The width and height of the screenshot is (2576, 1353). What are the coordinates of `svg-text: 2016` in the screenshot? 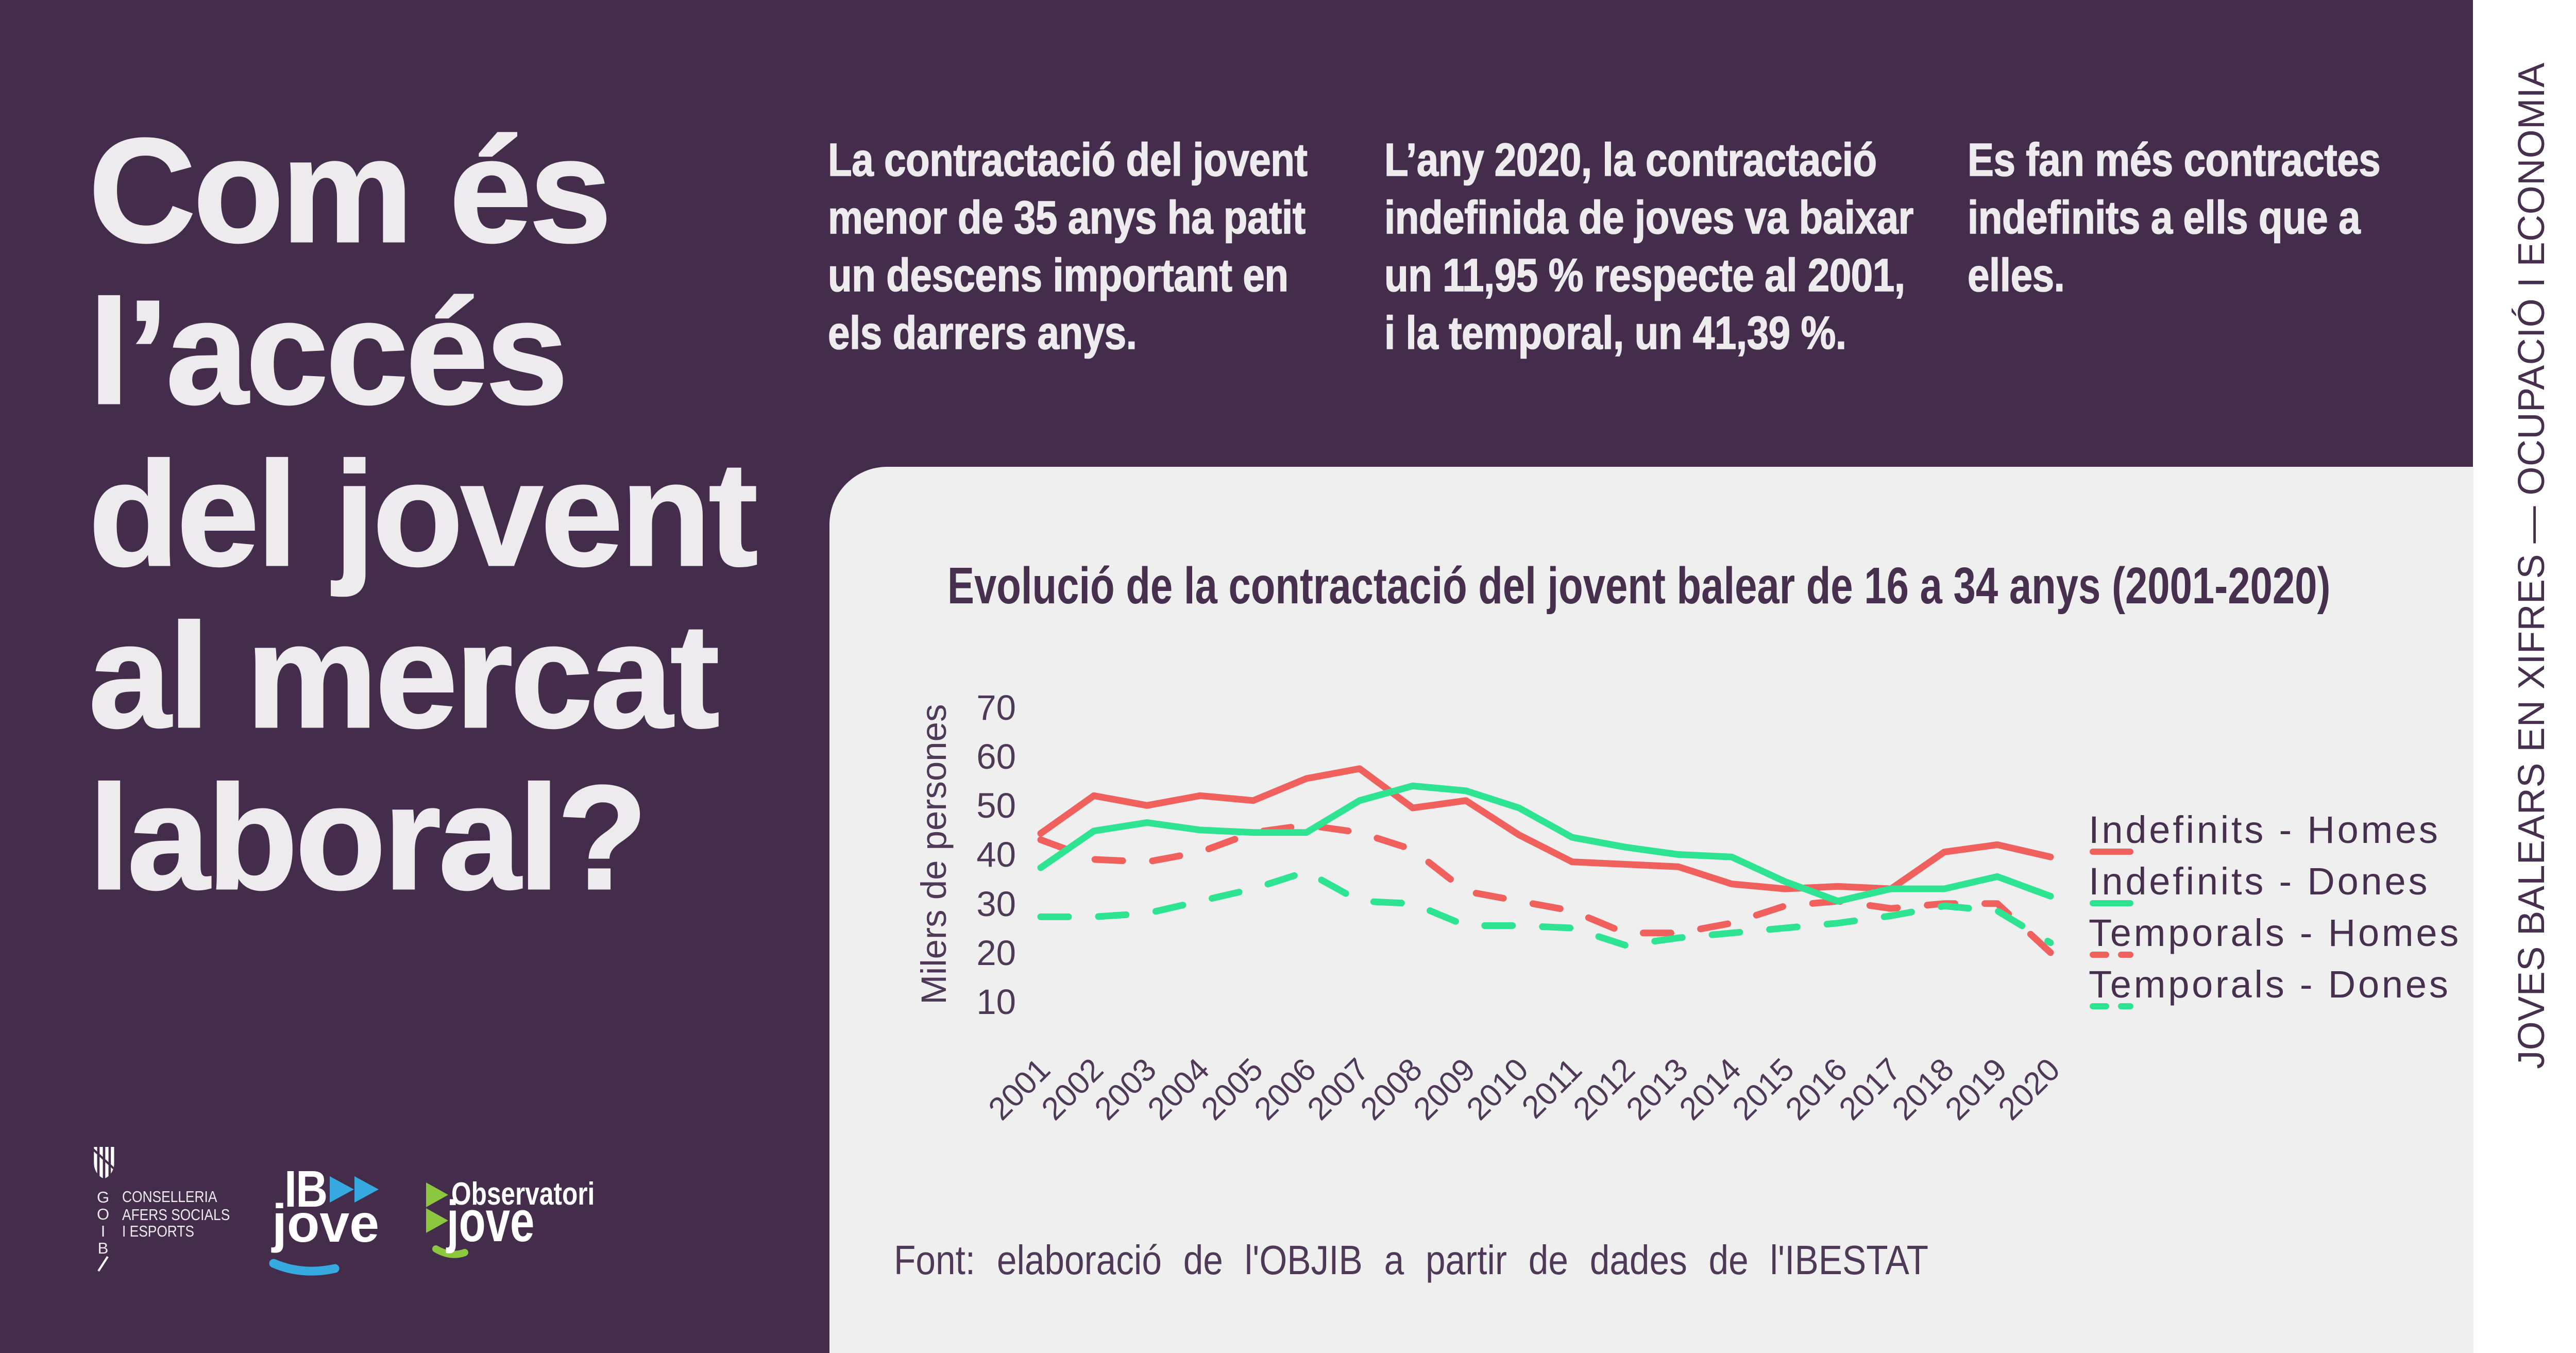 It's located at (1816, 1089).